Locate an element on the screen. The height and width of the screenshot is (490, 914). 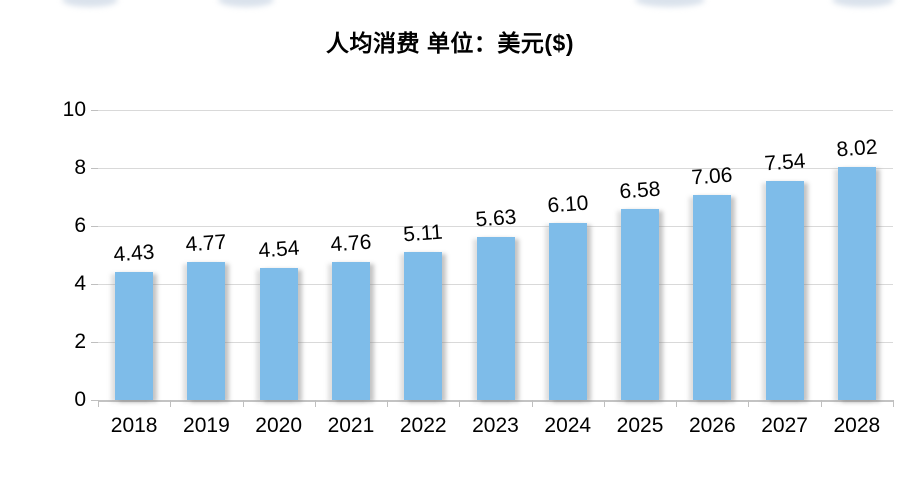
bar-2021 is located at coordinates (350, 330).